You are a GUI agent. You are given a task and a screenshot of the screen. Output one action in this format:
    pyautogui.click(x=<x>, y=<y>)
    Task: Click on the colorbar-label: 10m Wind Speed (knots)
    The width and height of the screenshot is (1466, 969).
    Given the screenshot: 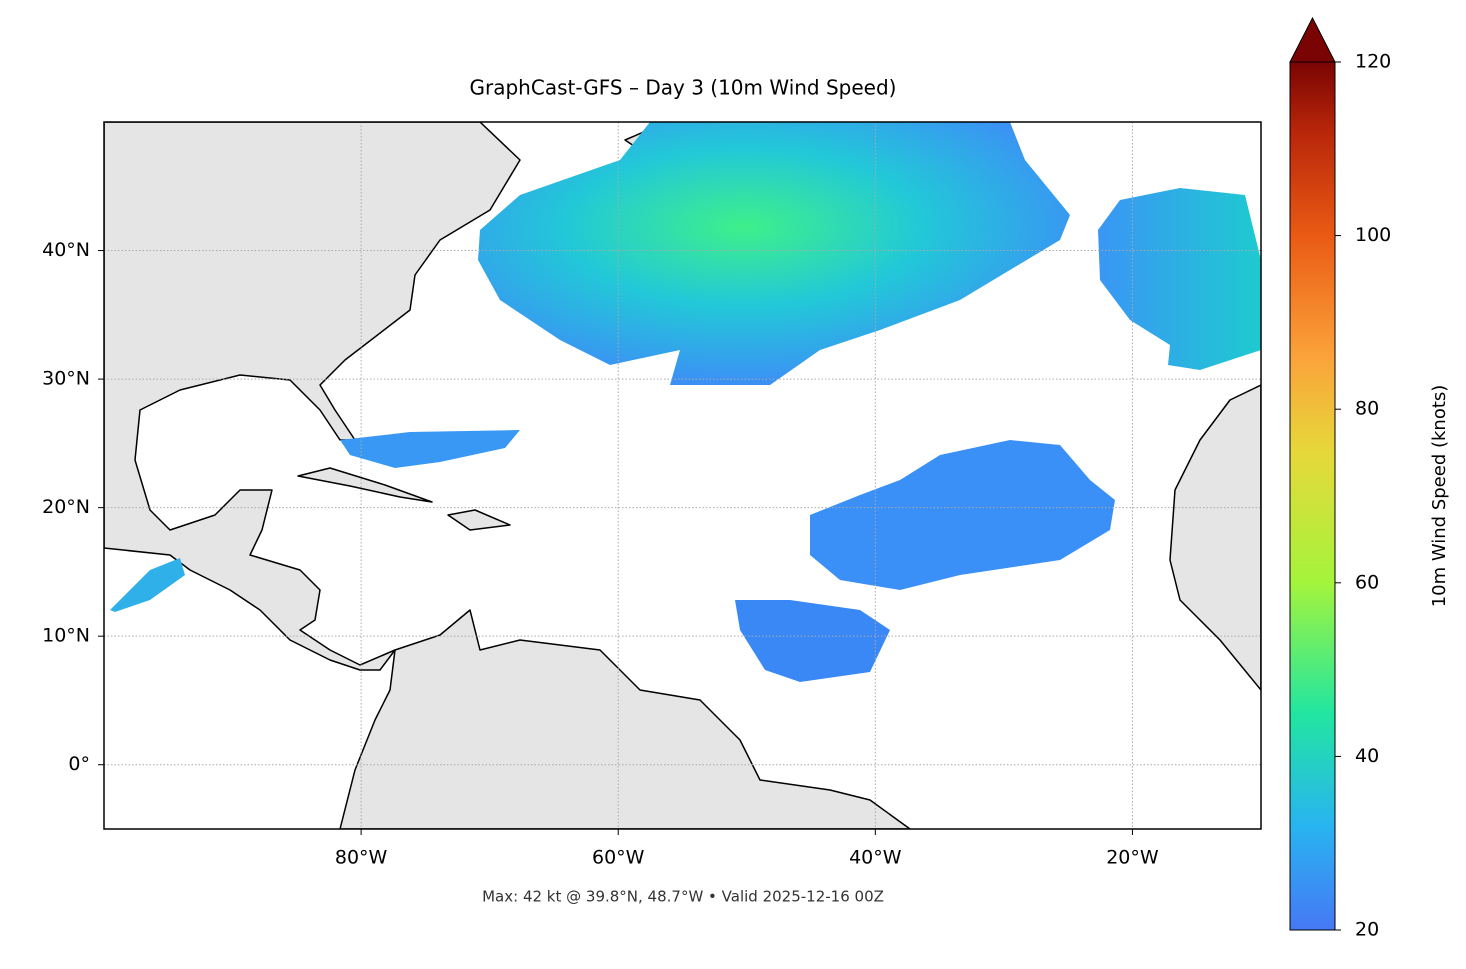 What is the action you would take?
    pyautogui.click(x=1439, y=496)
    